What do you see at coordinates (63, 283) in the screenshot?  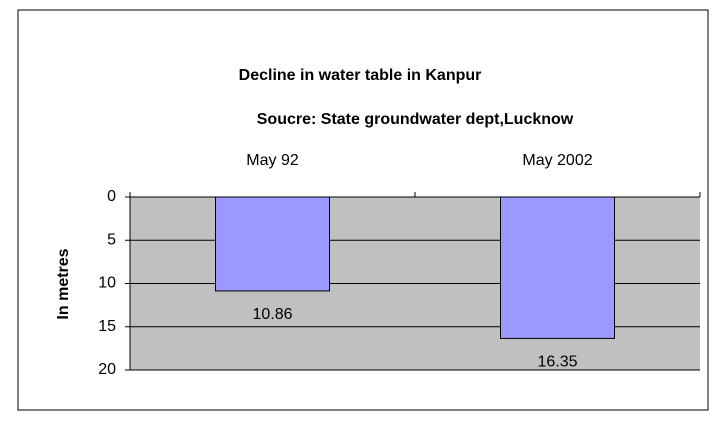 I see `y-axis-label: In metres` at bounding box center [63, 283].